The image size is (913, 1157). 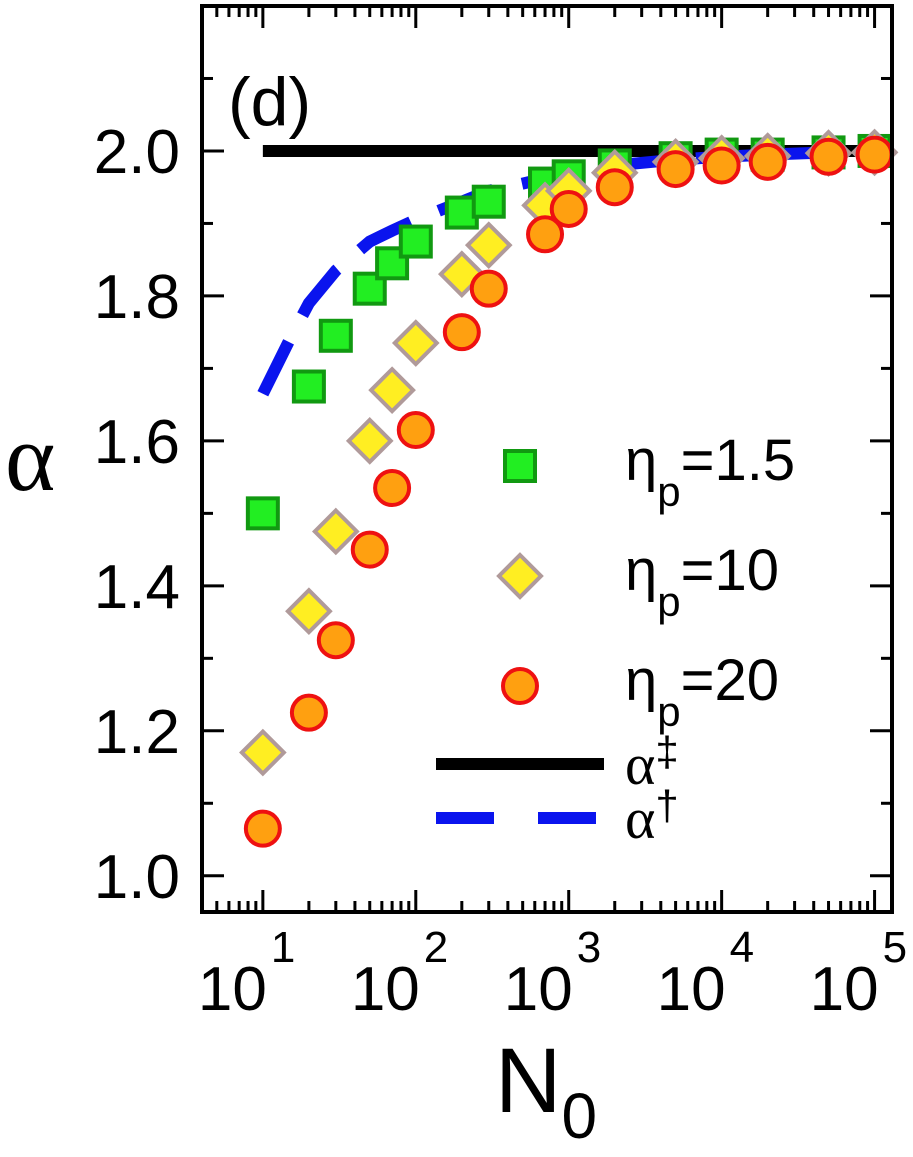 What do you see at coordinates (895, 947) in the screenshot?
I see `x-tick-label-exponent: 5` at bounding box center [895, 947].